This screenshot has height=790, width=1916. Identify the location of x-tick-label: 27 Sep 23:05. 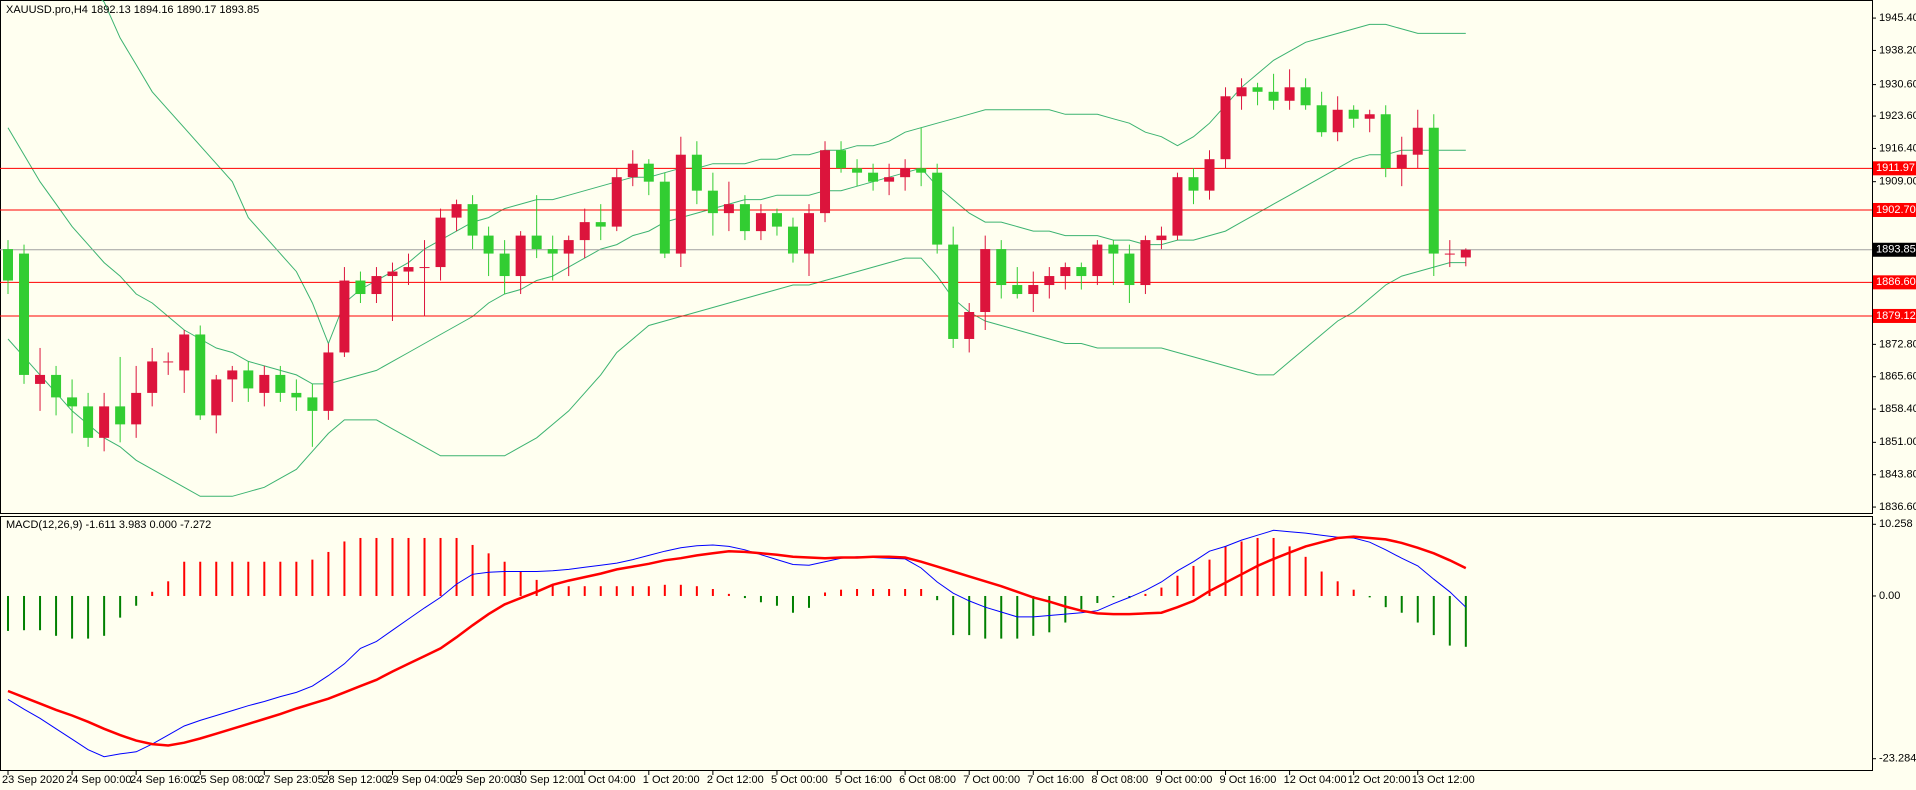
(290, 780).